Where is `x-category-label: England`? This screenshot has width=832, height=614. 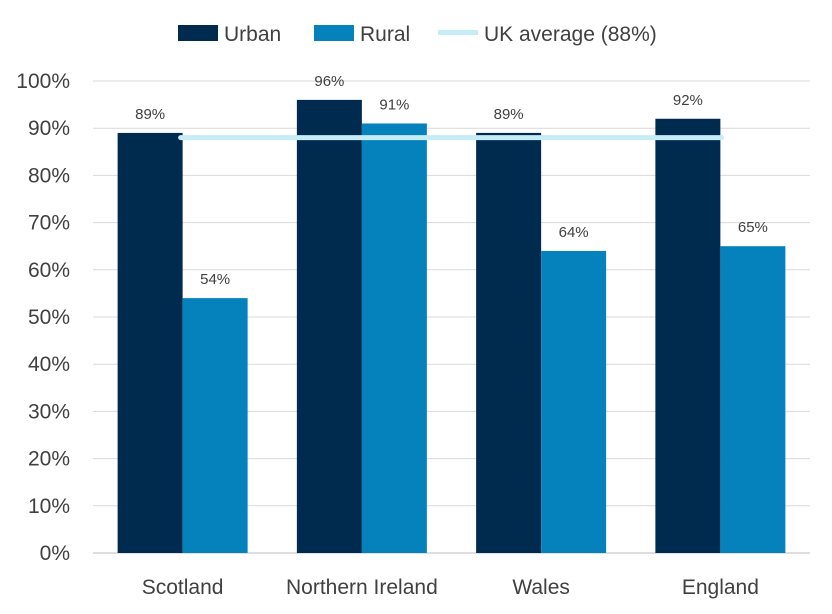 x-category-label: England is located at coordinates (720, 587).